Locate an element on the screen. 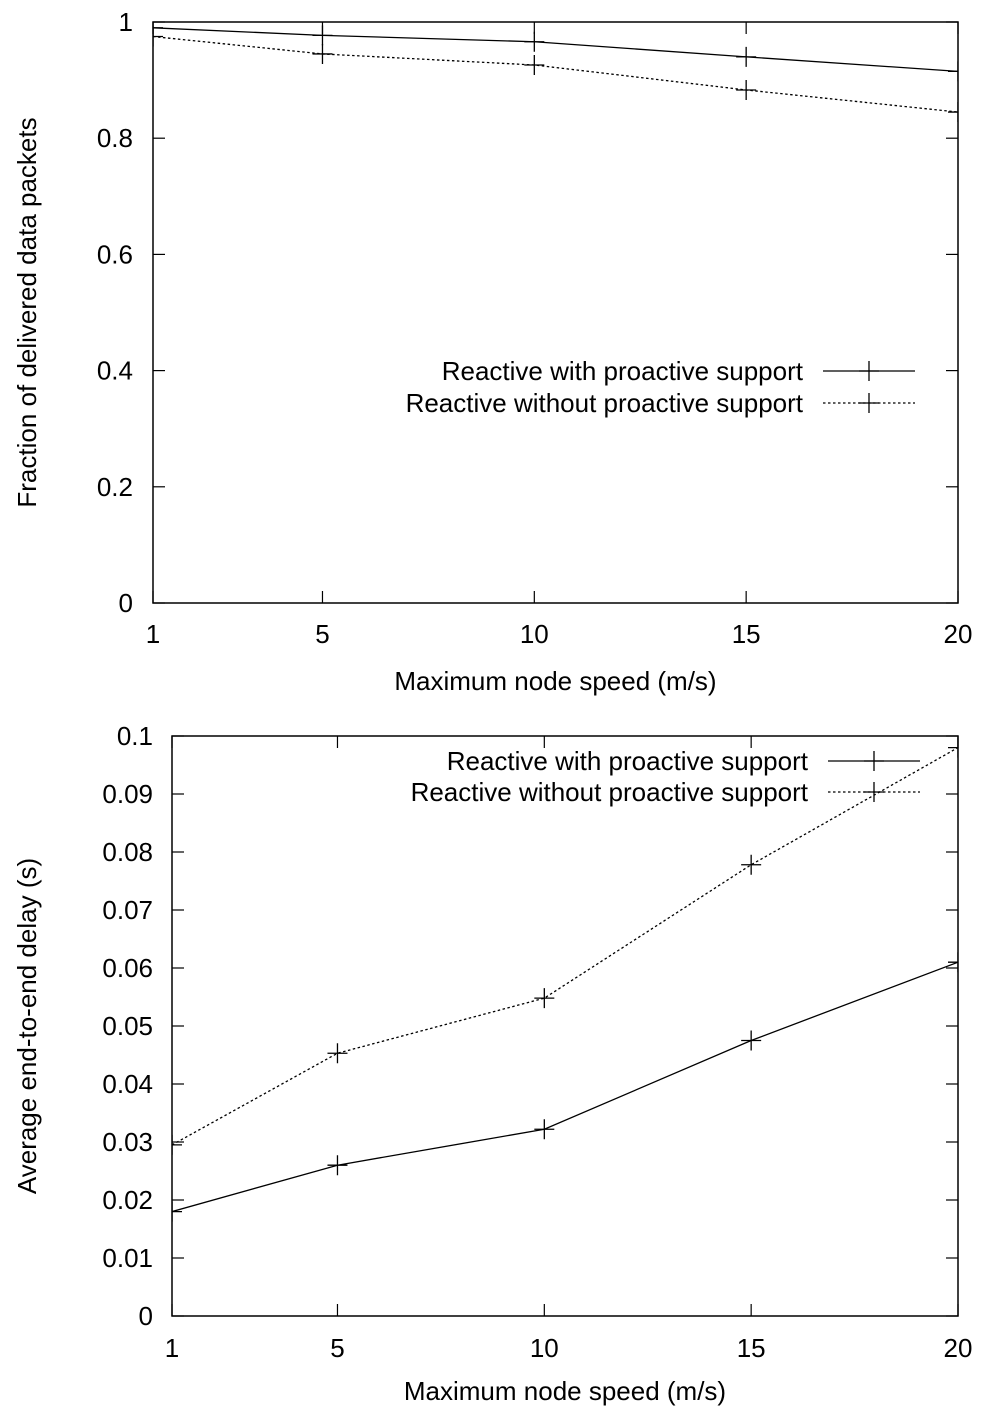  series-with-proactive is located at coordinates (555, 52).